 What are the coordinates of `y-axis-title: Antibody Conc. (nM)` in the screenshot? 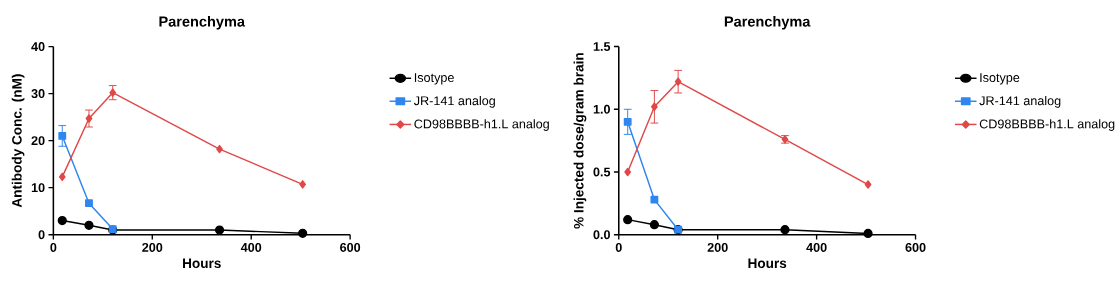 It's located at (18, 141).